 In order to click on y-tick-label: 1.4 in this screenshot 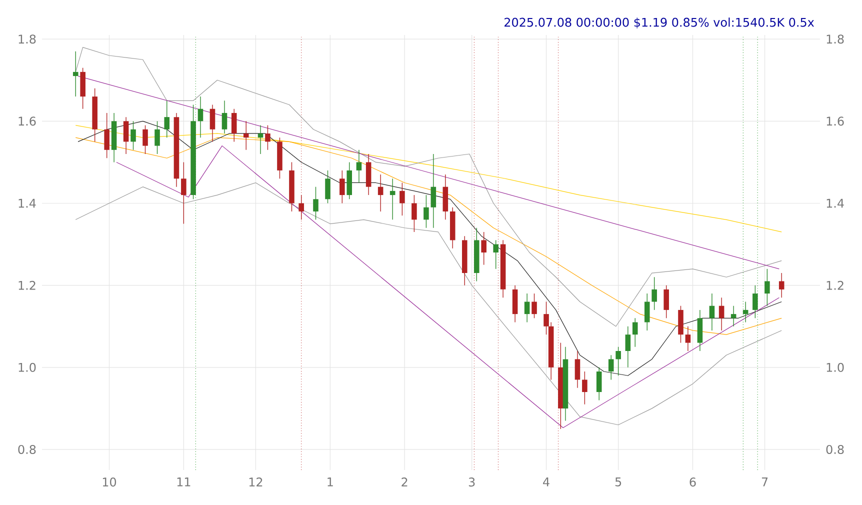, I will do `click(27, 203)`.